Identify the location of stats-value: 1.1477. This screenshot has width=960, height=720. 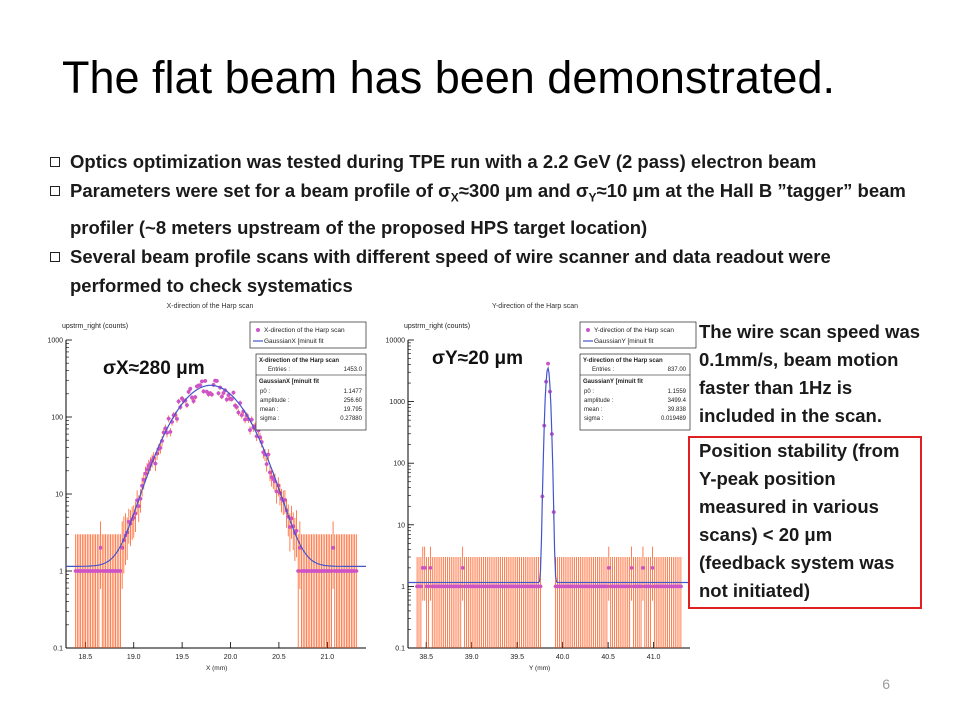
(353, 392).